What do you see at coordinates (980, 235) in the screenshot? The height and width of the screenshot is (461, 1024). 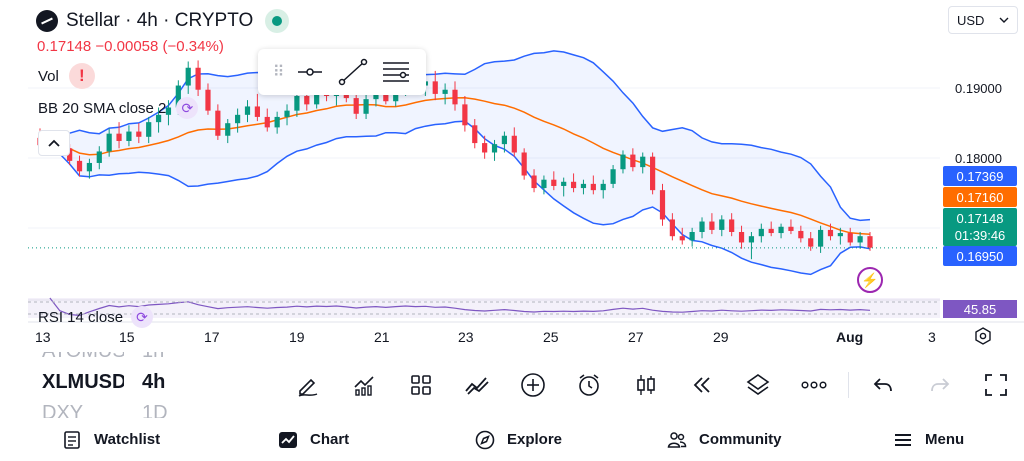 I see `bar-countdown: 01:39:46` at bounding box center [980, 235].